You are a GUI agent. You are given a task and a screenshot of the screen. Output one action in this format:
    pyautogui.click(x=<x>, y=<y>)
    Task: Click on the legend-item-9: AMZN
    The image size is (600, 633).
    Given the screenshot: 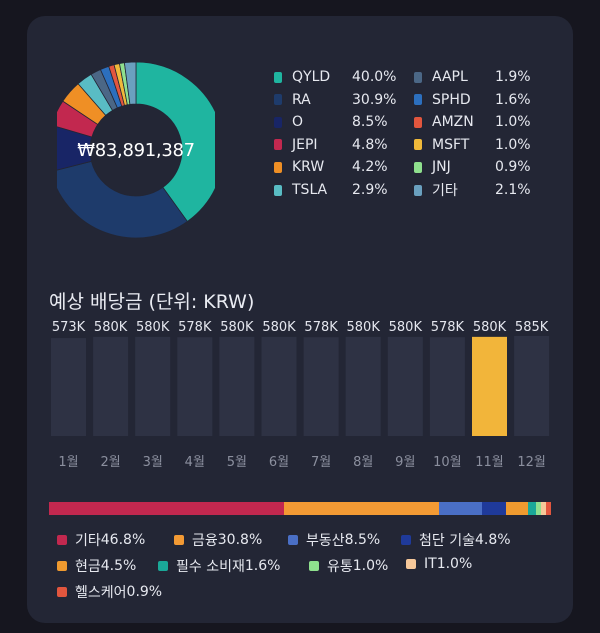 What is the action you would take?
    pyautogui.click(x=444, y=122)
    